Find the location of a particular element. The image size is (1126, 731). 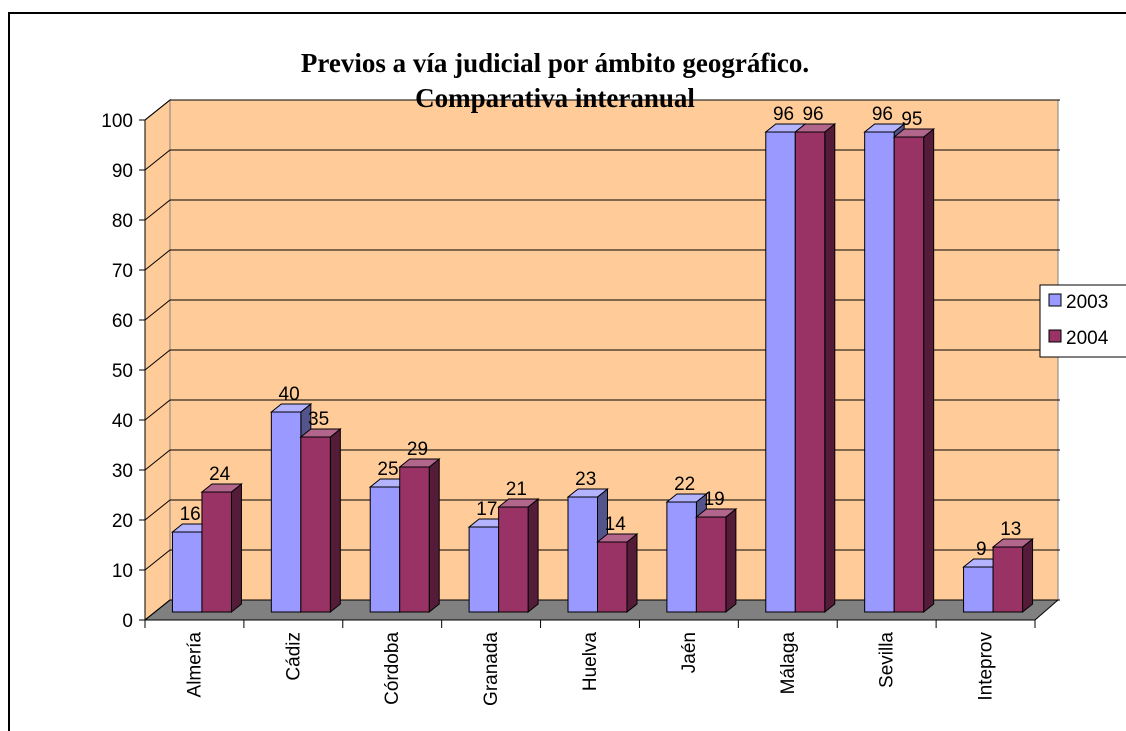

x-tick-label: Granada is located at coordinates (491, 669).